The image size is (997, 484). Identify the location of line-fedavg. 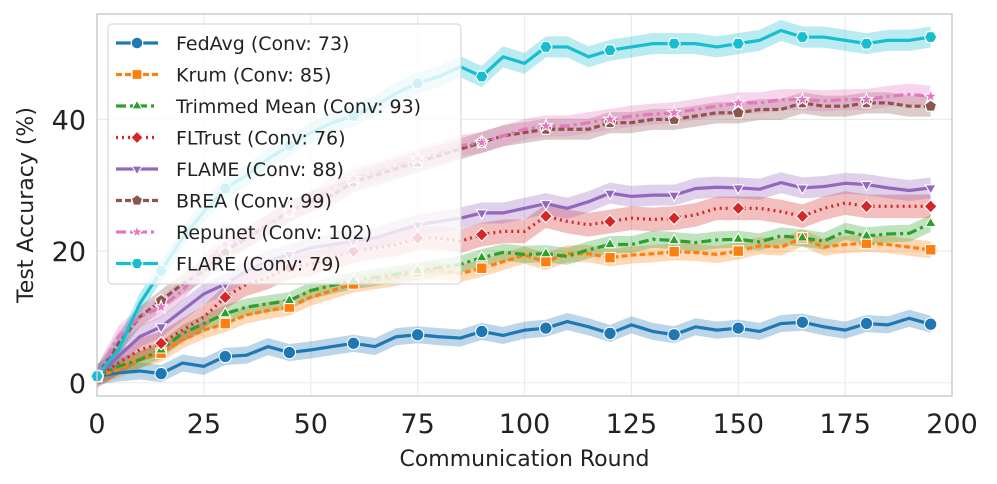
(514, 347).